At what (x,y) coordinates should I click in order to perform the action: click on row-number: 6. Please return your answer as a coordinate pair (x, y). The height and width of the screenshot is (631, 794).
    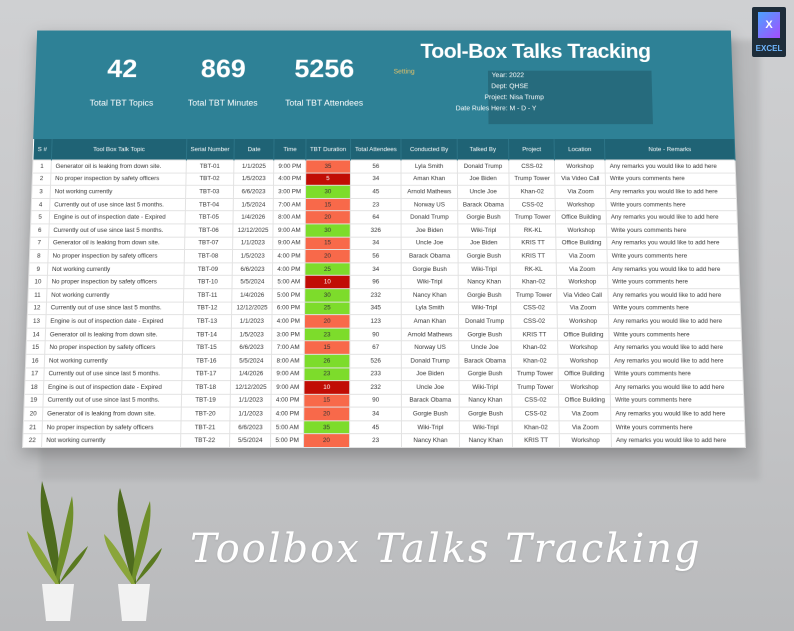
    Looking at the image, I should click on (39, 230).